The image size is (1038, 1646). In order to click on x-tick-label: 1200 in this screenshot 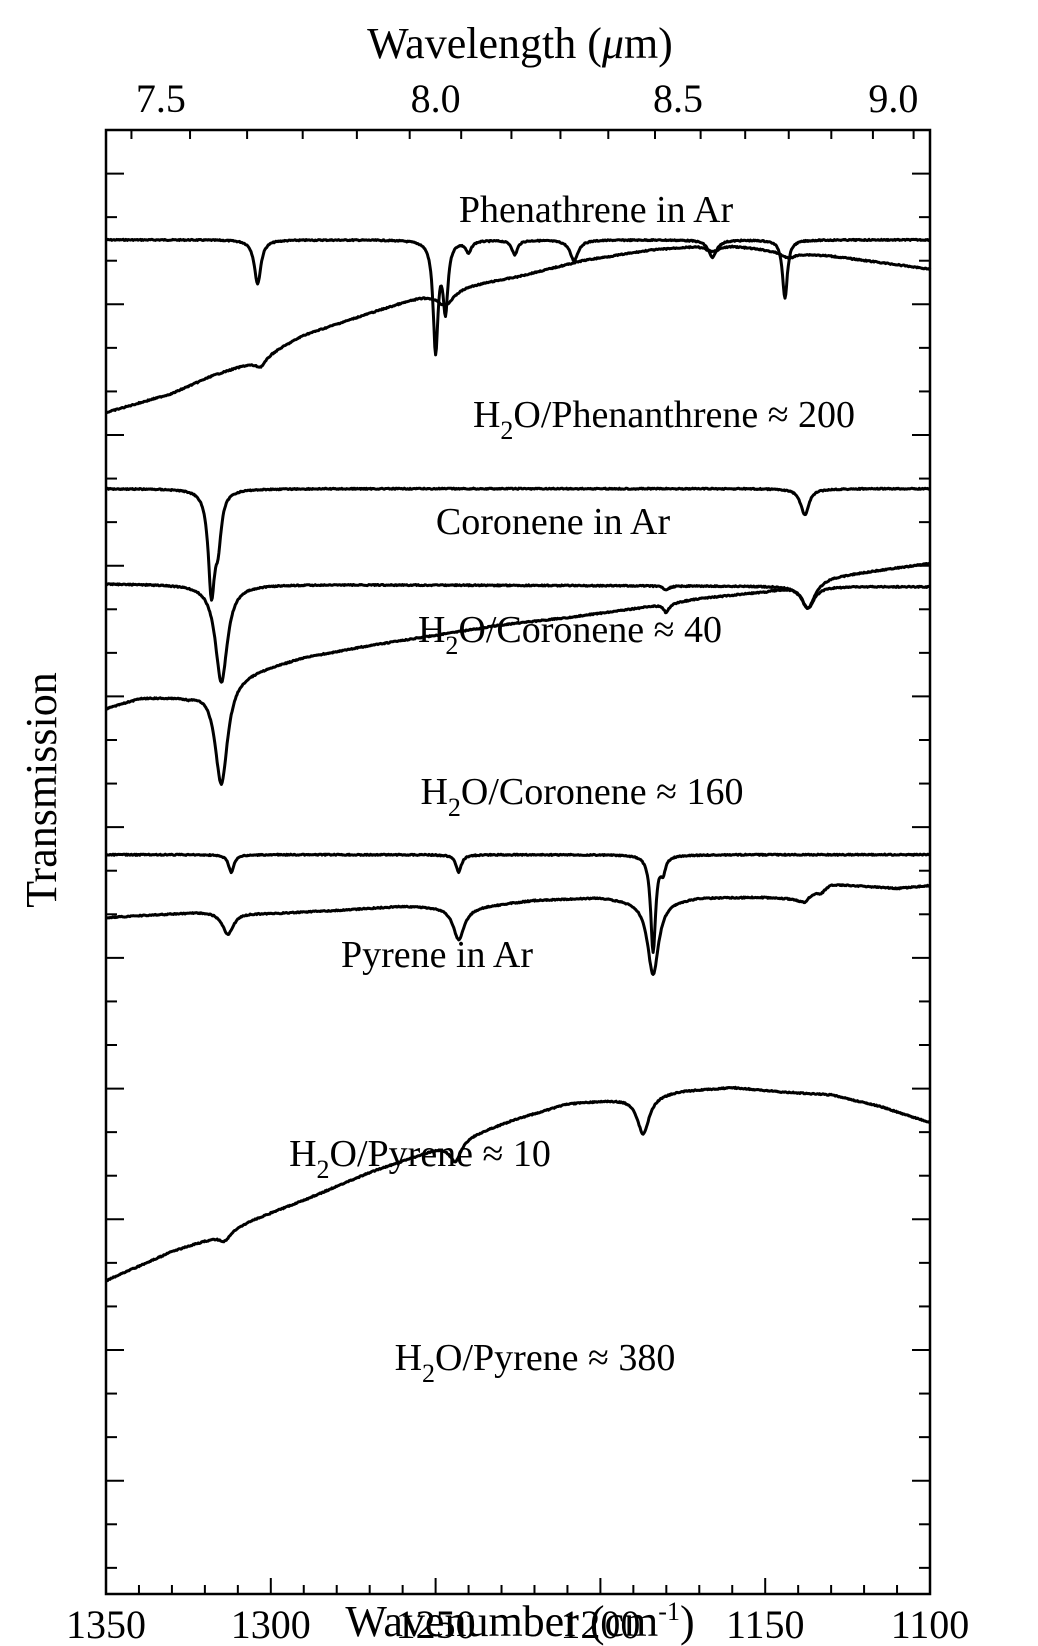, I will do `click(600, 1624)`.